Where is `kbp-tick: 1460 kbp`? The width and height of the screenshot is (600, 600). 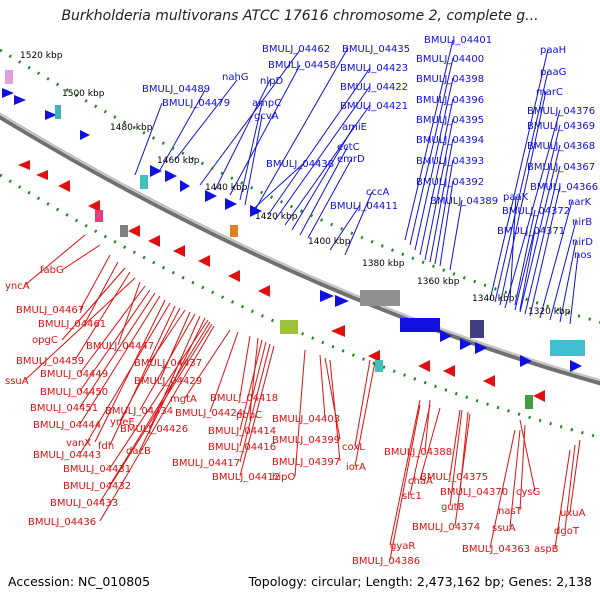 kbp-tick: 1460 kbp is located at coordinates (178, 161).